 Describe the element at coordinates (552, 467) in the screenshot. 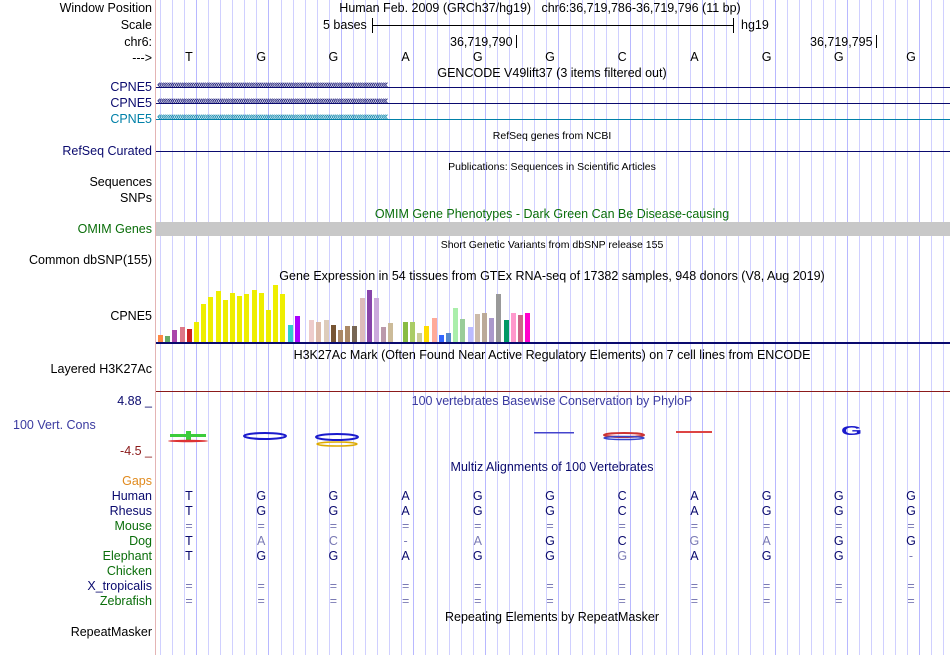

I see `multiz-title: Multiz Alignments of 100 Vertebrates` at that location.